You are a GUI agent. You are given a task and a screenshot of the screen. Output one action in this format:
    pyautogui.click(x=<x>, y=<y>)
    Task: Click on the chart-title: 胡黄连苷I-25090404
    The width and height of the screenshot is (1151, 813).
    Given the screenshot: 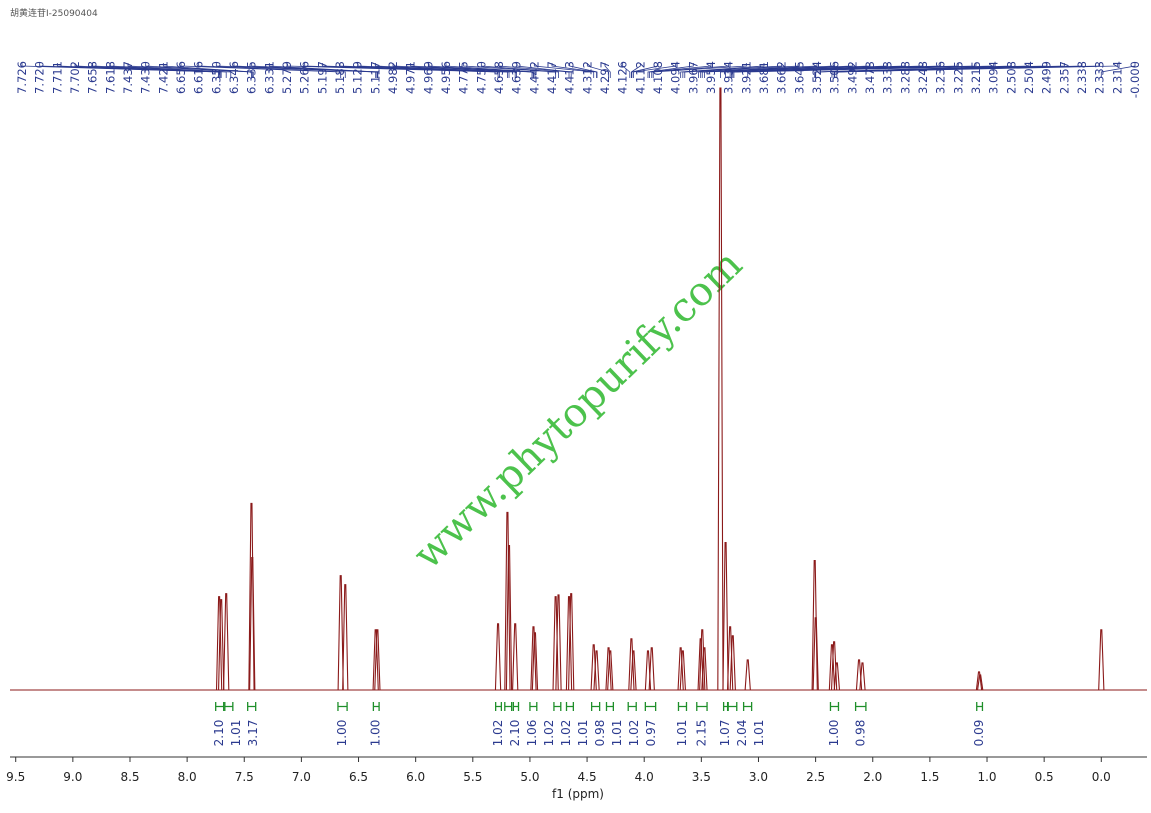 What is the action you would take?
    pyautogui.click(x=54, y=13)
    